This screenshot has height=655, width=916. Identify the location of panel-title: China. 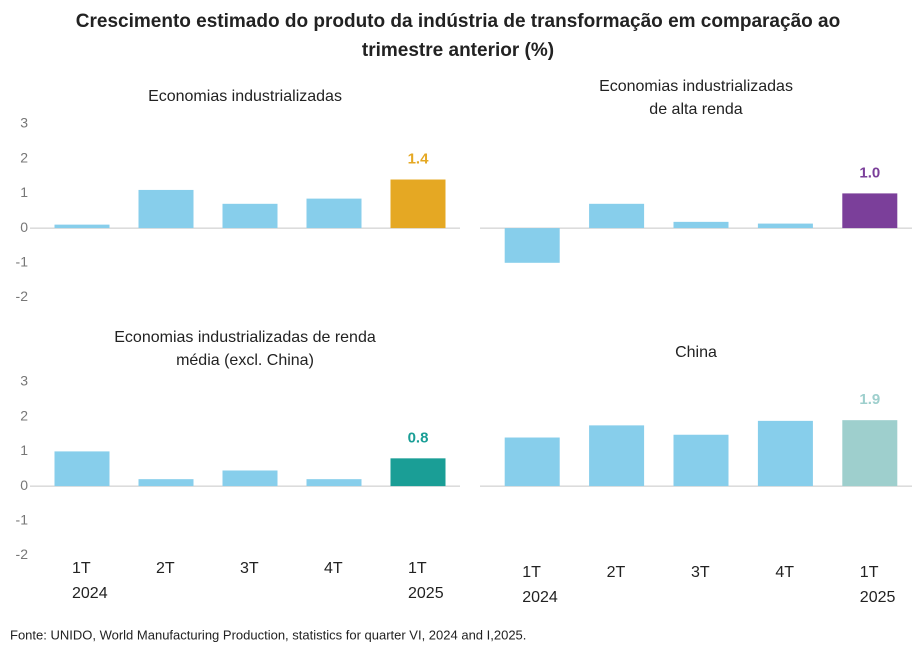
(696, 352).